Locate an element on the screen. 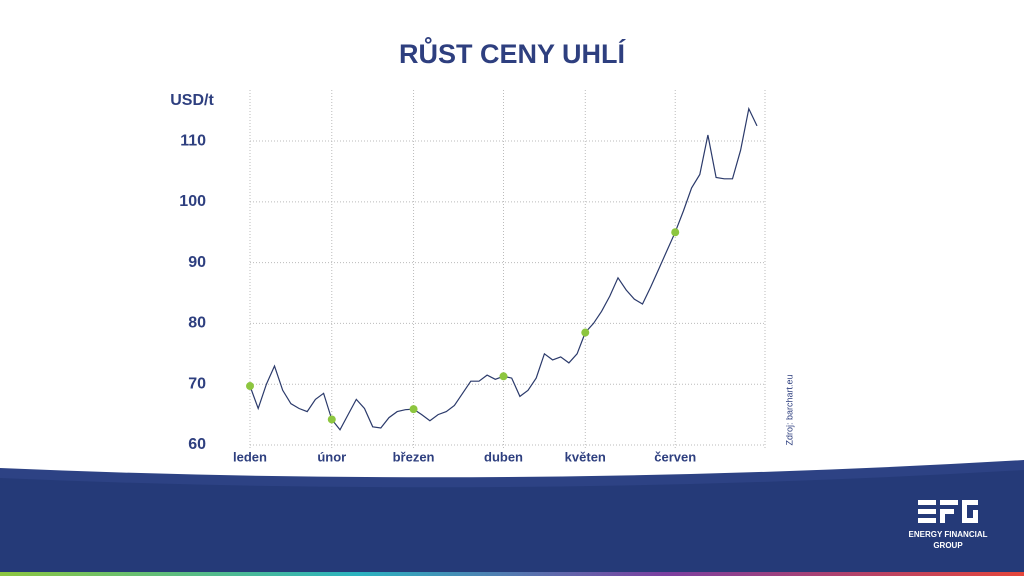 Image resolution: width=1024 pixels, height=581 pixels. chart-title: RŮST CENY UHLÍ is located at coordinates (513, 52).